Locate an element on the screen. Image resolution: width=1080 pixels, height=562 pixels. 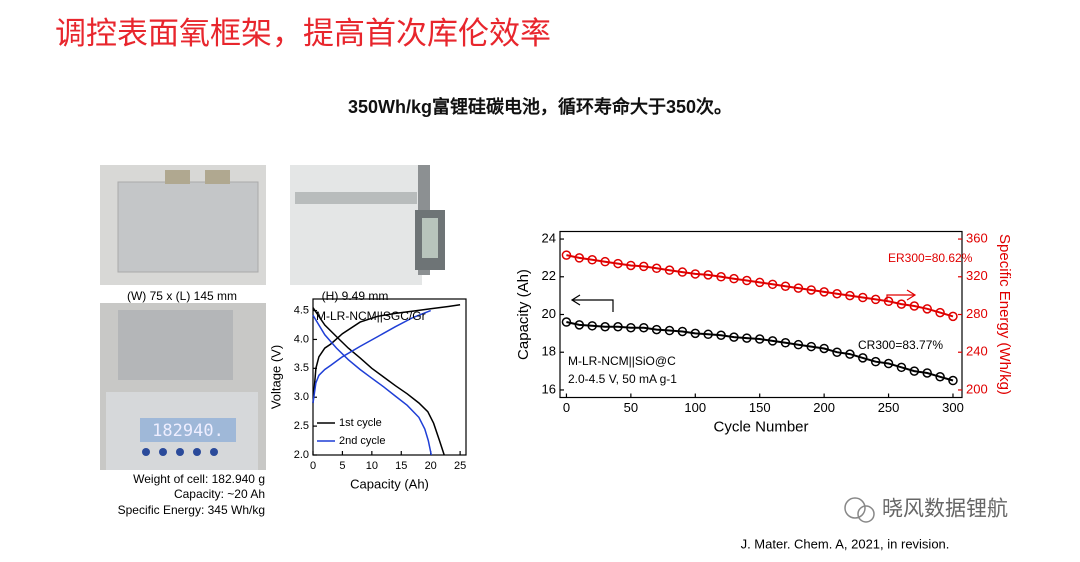
x-tick-label: 100 is located at coordinates (695, 407).